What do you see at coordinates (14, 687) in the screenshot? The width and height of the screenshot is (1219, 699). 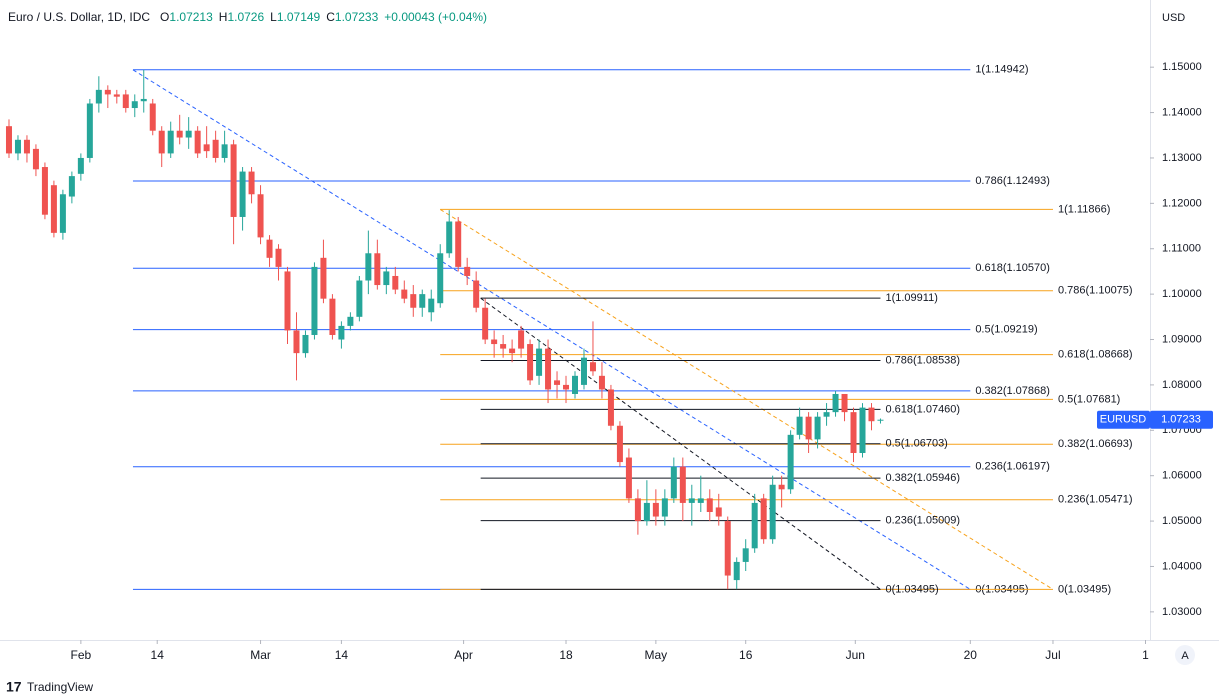 I see `brand-logo: 17` at bounding box center [14, 687].